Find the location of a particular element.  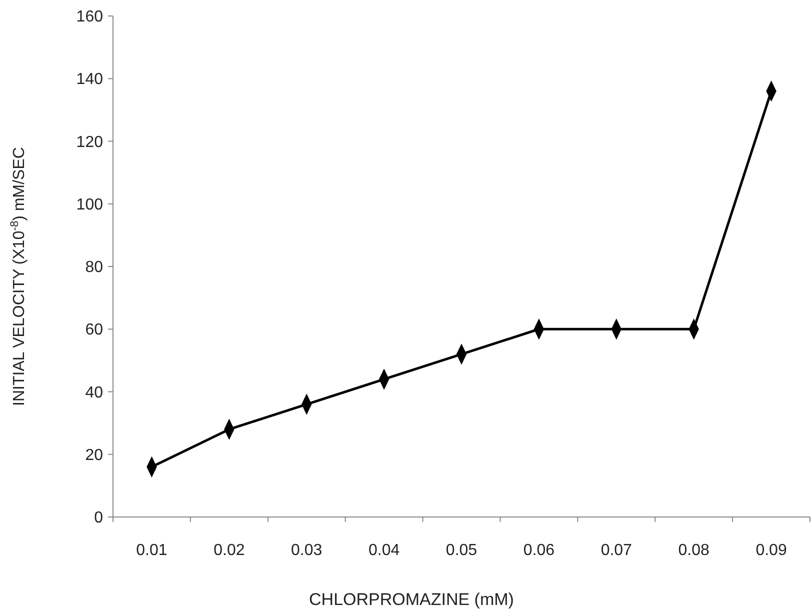

x-tick-label: 0.09 is located at coordinates (771, 550).